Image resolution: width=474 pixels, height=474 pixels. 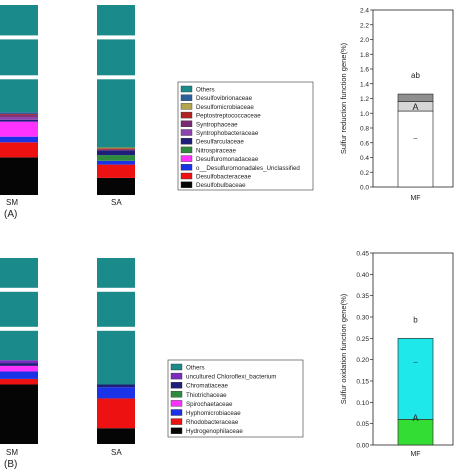 What do you see at coordinates (364, 158) in the screenshot?
I see `y-tick-label: 0.4` at bounding box center [364, 158].